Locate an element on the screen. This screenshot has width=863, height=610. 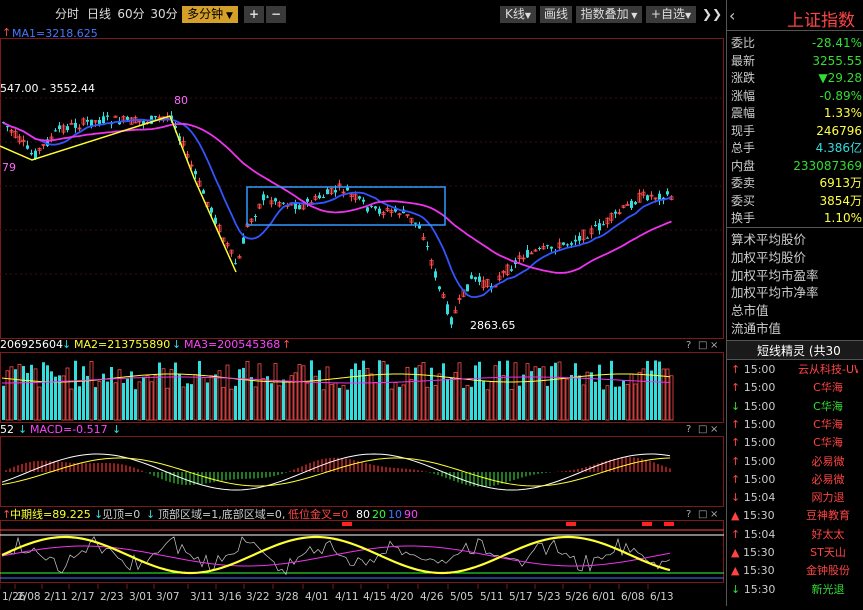
news-item: ▲ 15:30 ST天山 is located at coordinates (795, 553).